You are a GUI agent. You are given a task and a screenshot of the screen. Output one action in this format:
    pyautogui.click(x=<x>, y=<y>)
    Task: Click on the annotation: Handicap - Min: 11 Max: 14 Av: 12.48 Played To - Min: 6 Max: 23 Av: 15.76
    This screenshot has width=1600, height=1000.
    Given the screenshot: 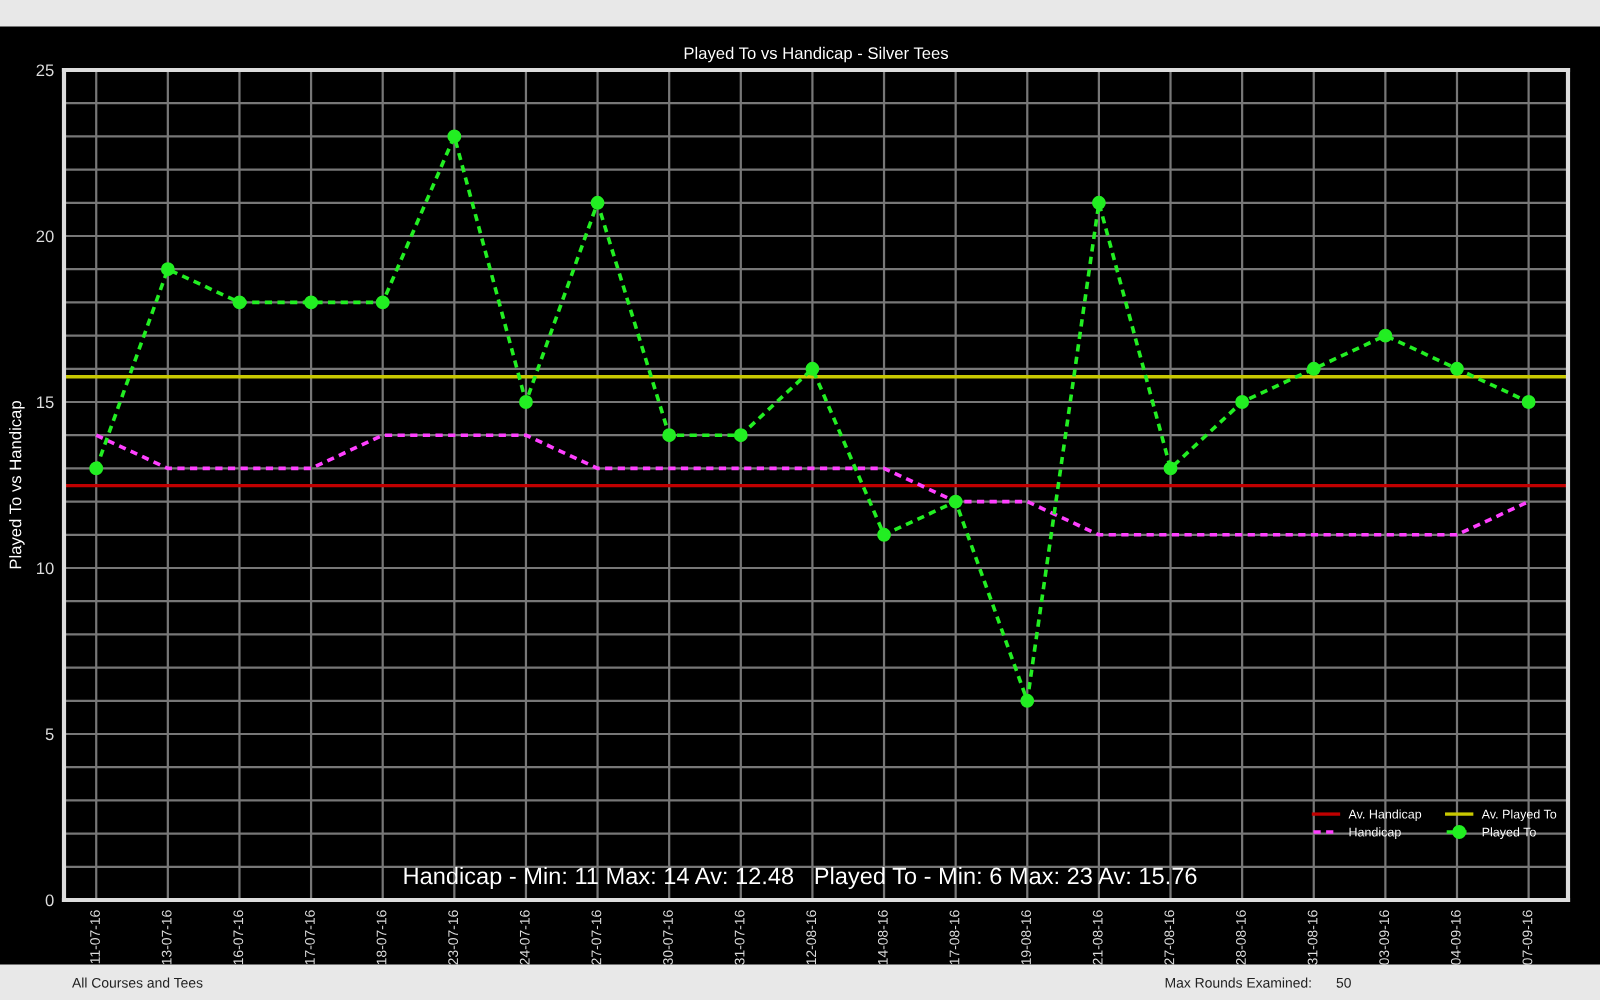 What is the action you would take?
    pyautogui.click(x=800, y=878)
    